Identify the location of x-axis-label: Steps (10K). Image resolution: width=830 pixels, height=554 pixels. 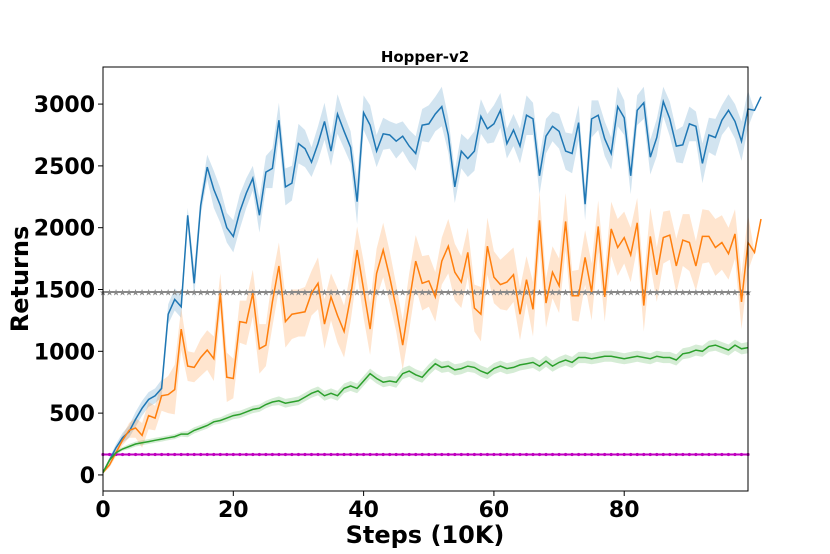
(425, 535).